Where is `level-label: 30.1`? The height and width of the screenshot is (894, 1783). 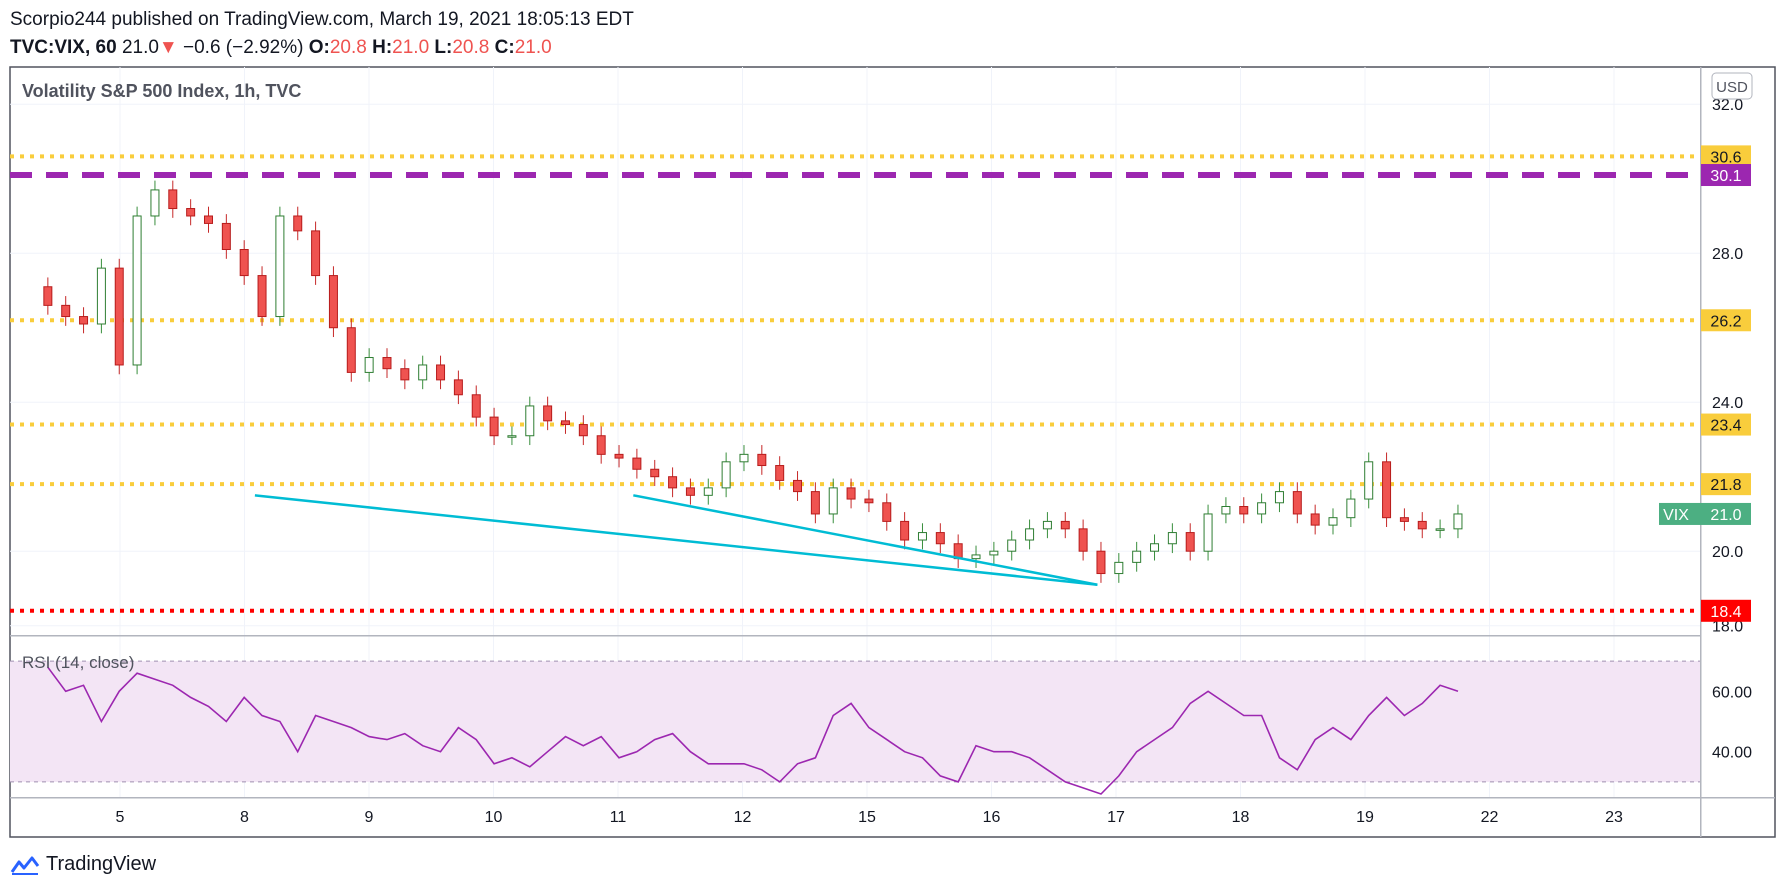
level-label: 30.1 is located at coordinates (1725, 176).